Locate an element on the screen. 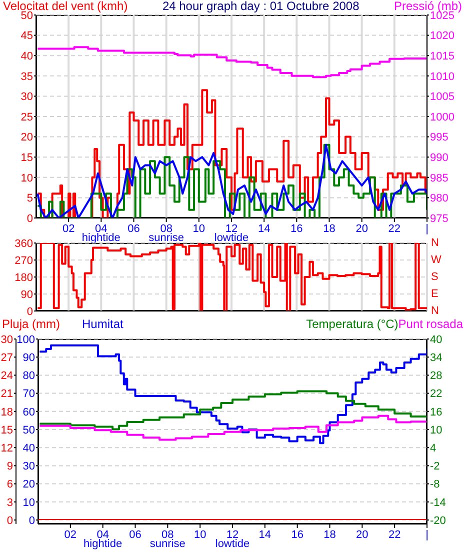 This screenshot has height=556, width=465. y-tick-label: 45 is located at coordinates (26, 36).